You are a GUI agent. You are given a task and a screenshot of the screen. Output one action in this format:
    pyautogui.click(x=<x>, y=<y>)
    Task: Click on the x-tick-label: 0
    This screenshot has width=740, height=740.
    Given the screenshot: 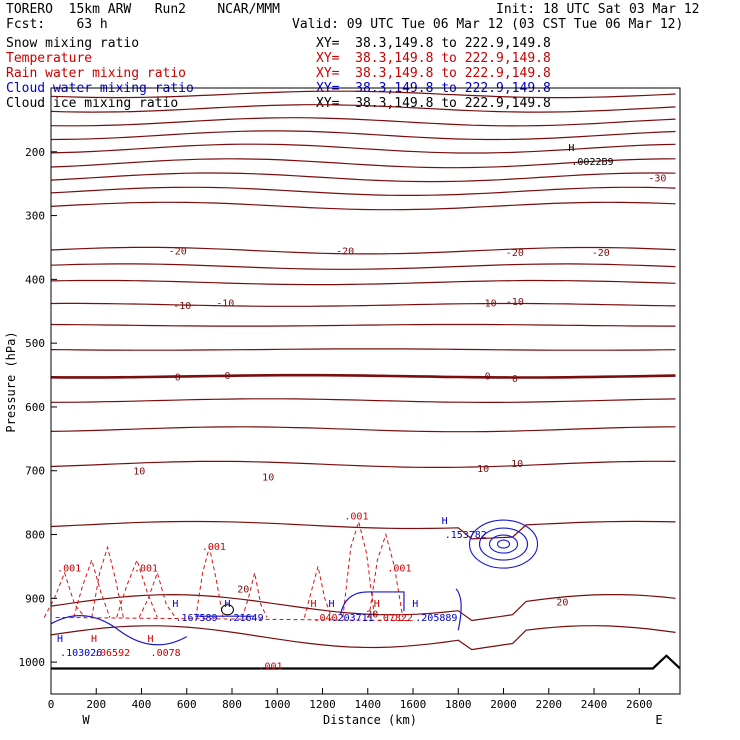 What is the action you would take?
    pyautogui.click(x=51, y=704)
    